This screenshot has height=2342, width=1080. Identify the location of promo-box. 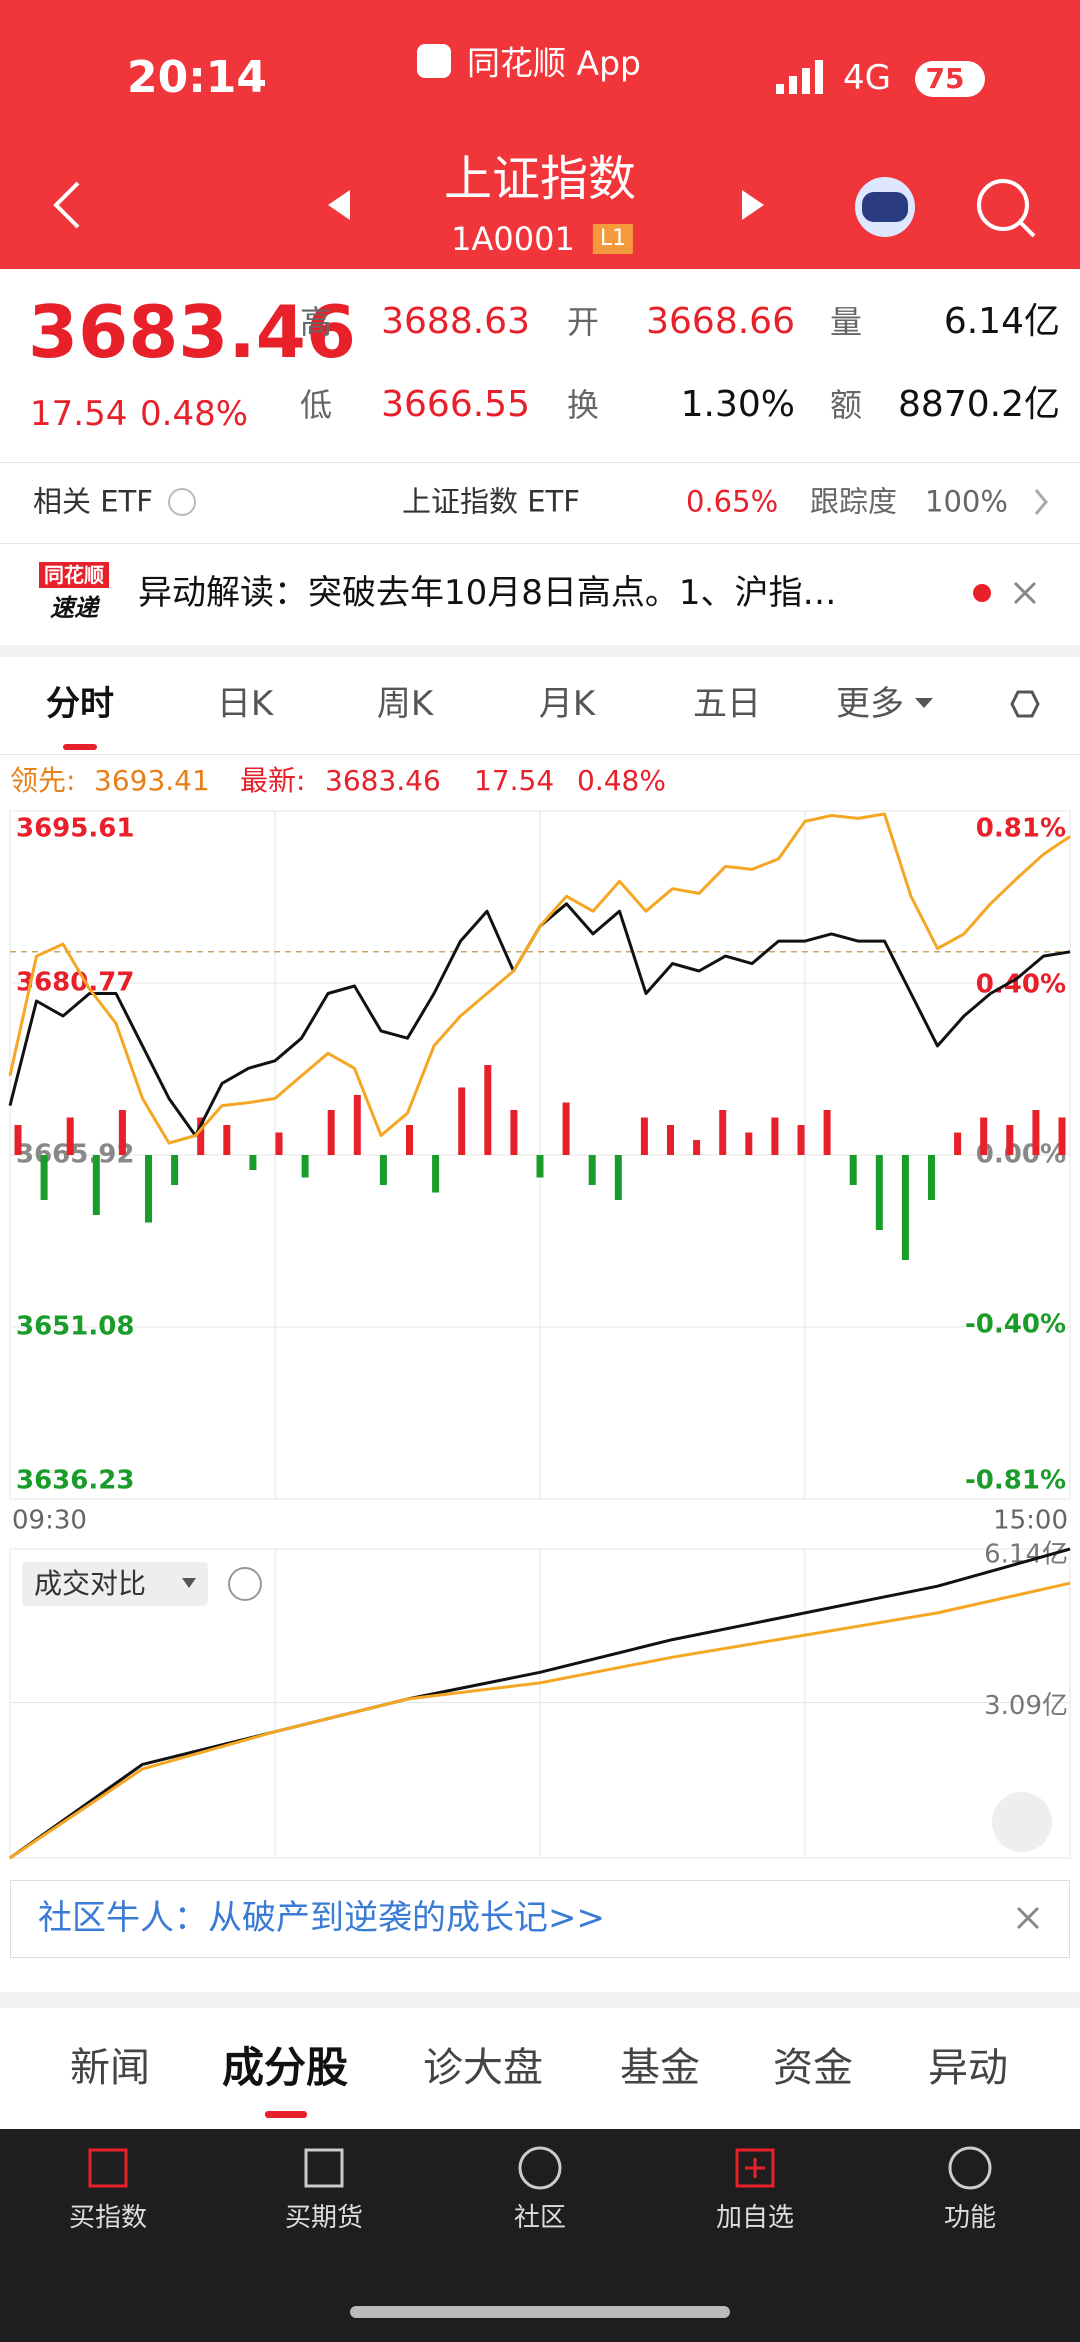
(540, 1919).